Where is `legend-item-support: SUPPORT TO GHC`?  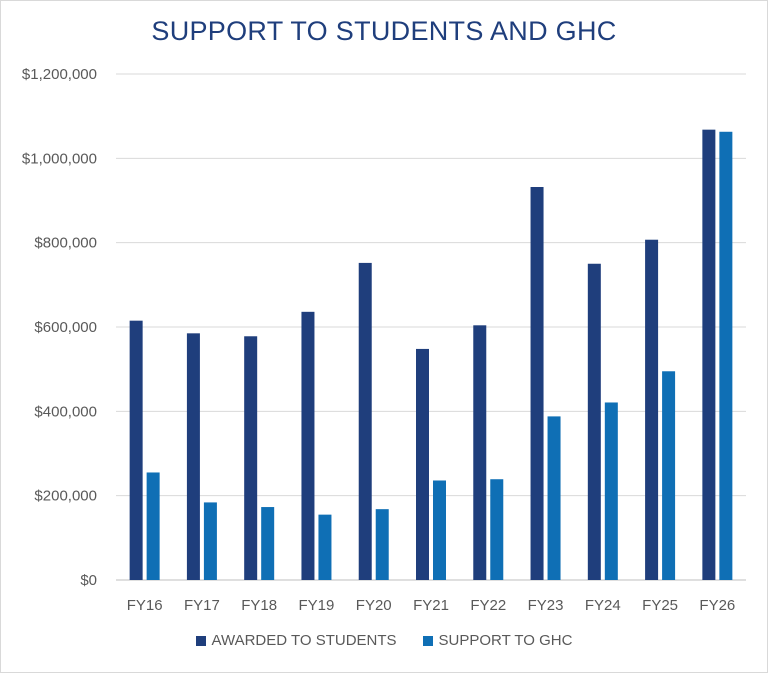
legend-item-support: SUPPORT TO GHC is located at coordinates (497, 640).